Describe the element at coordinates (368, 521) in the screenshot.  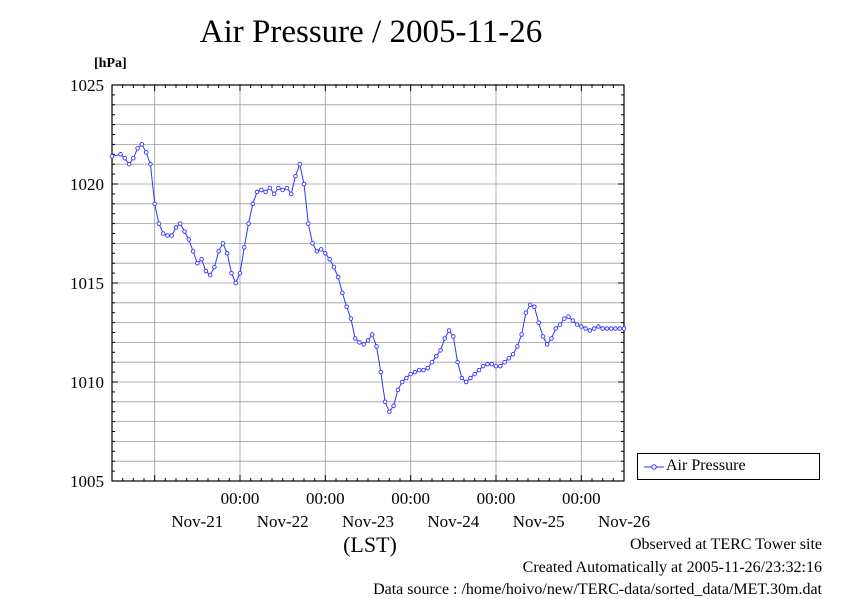
I see `x-tick-label-day: Nov-23` at that location.